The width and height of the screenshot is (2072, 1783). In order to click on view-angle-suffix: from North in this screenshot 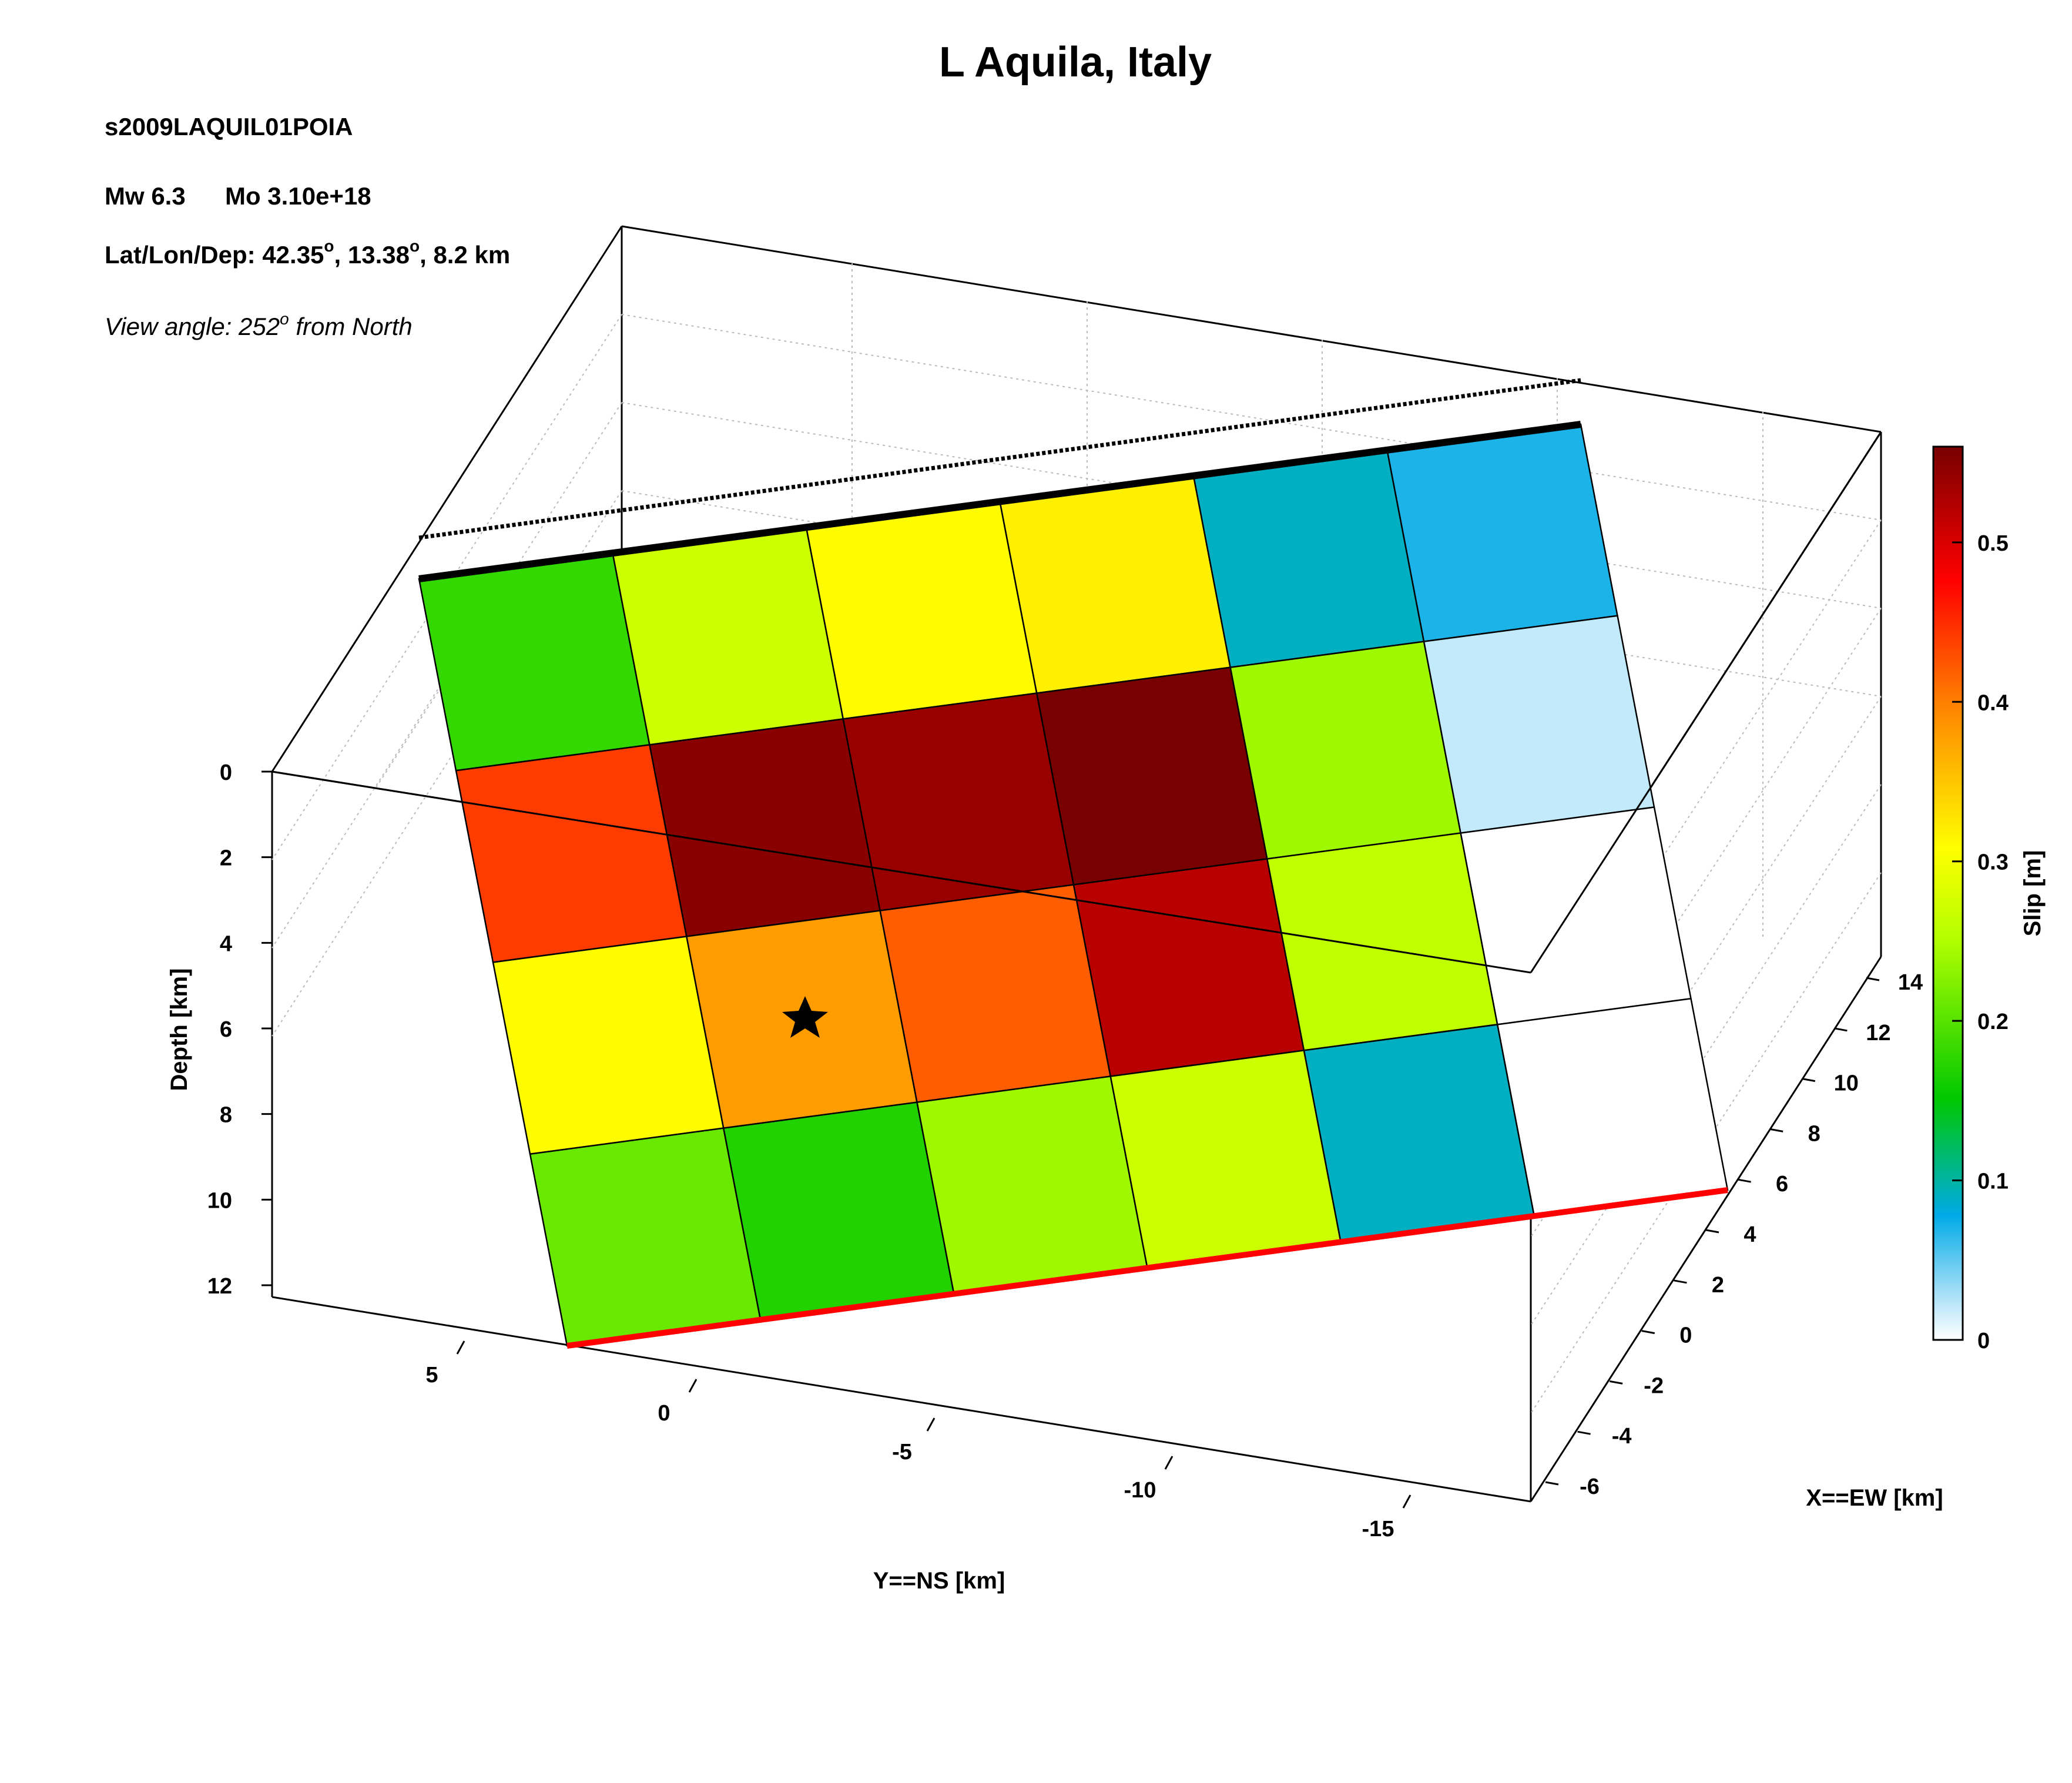, I will do `click(351, 326)`.